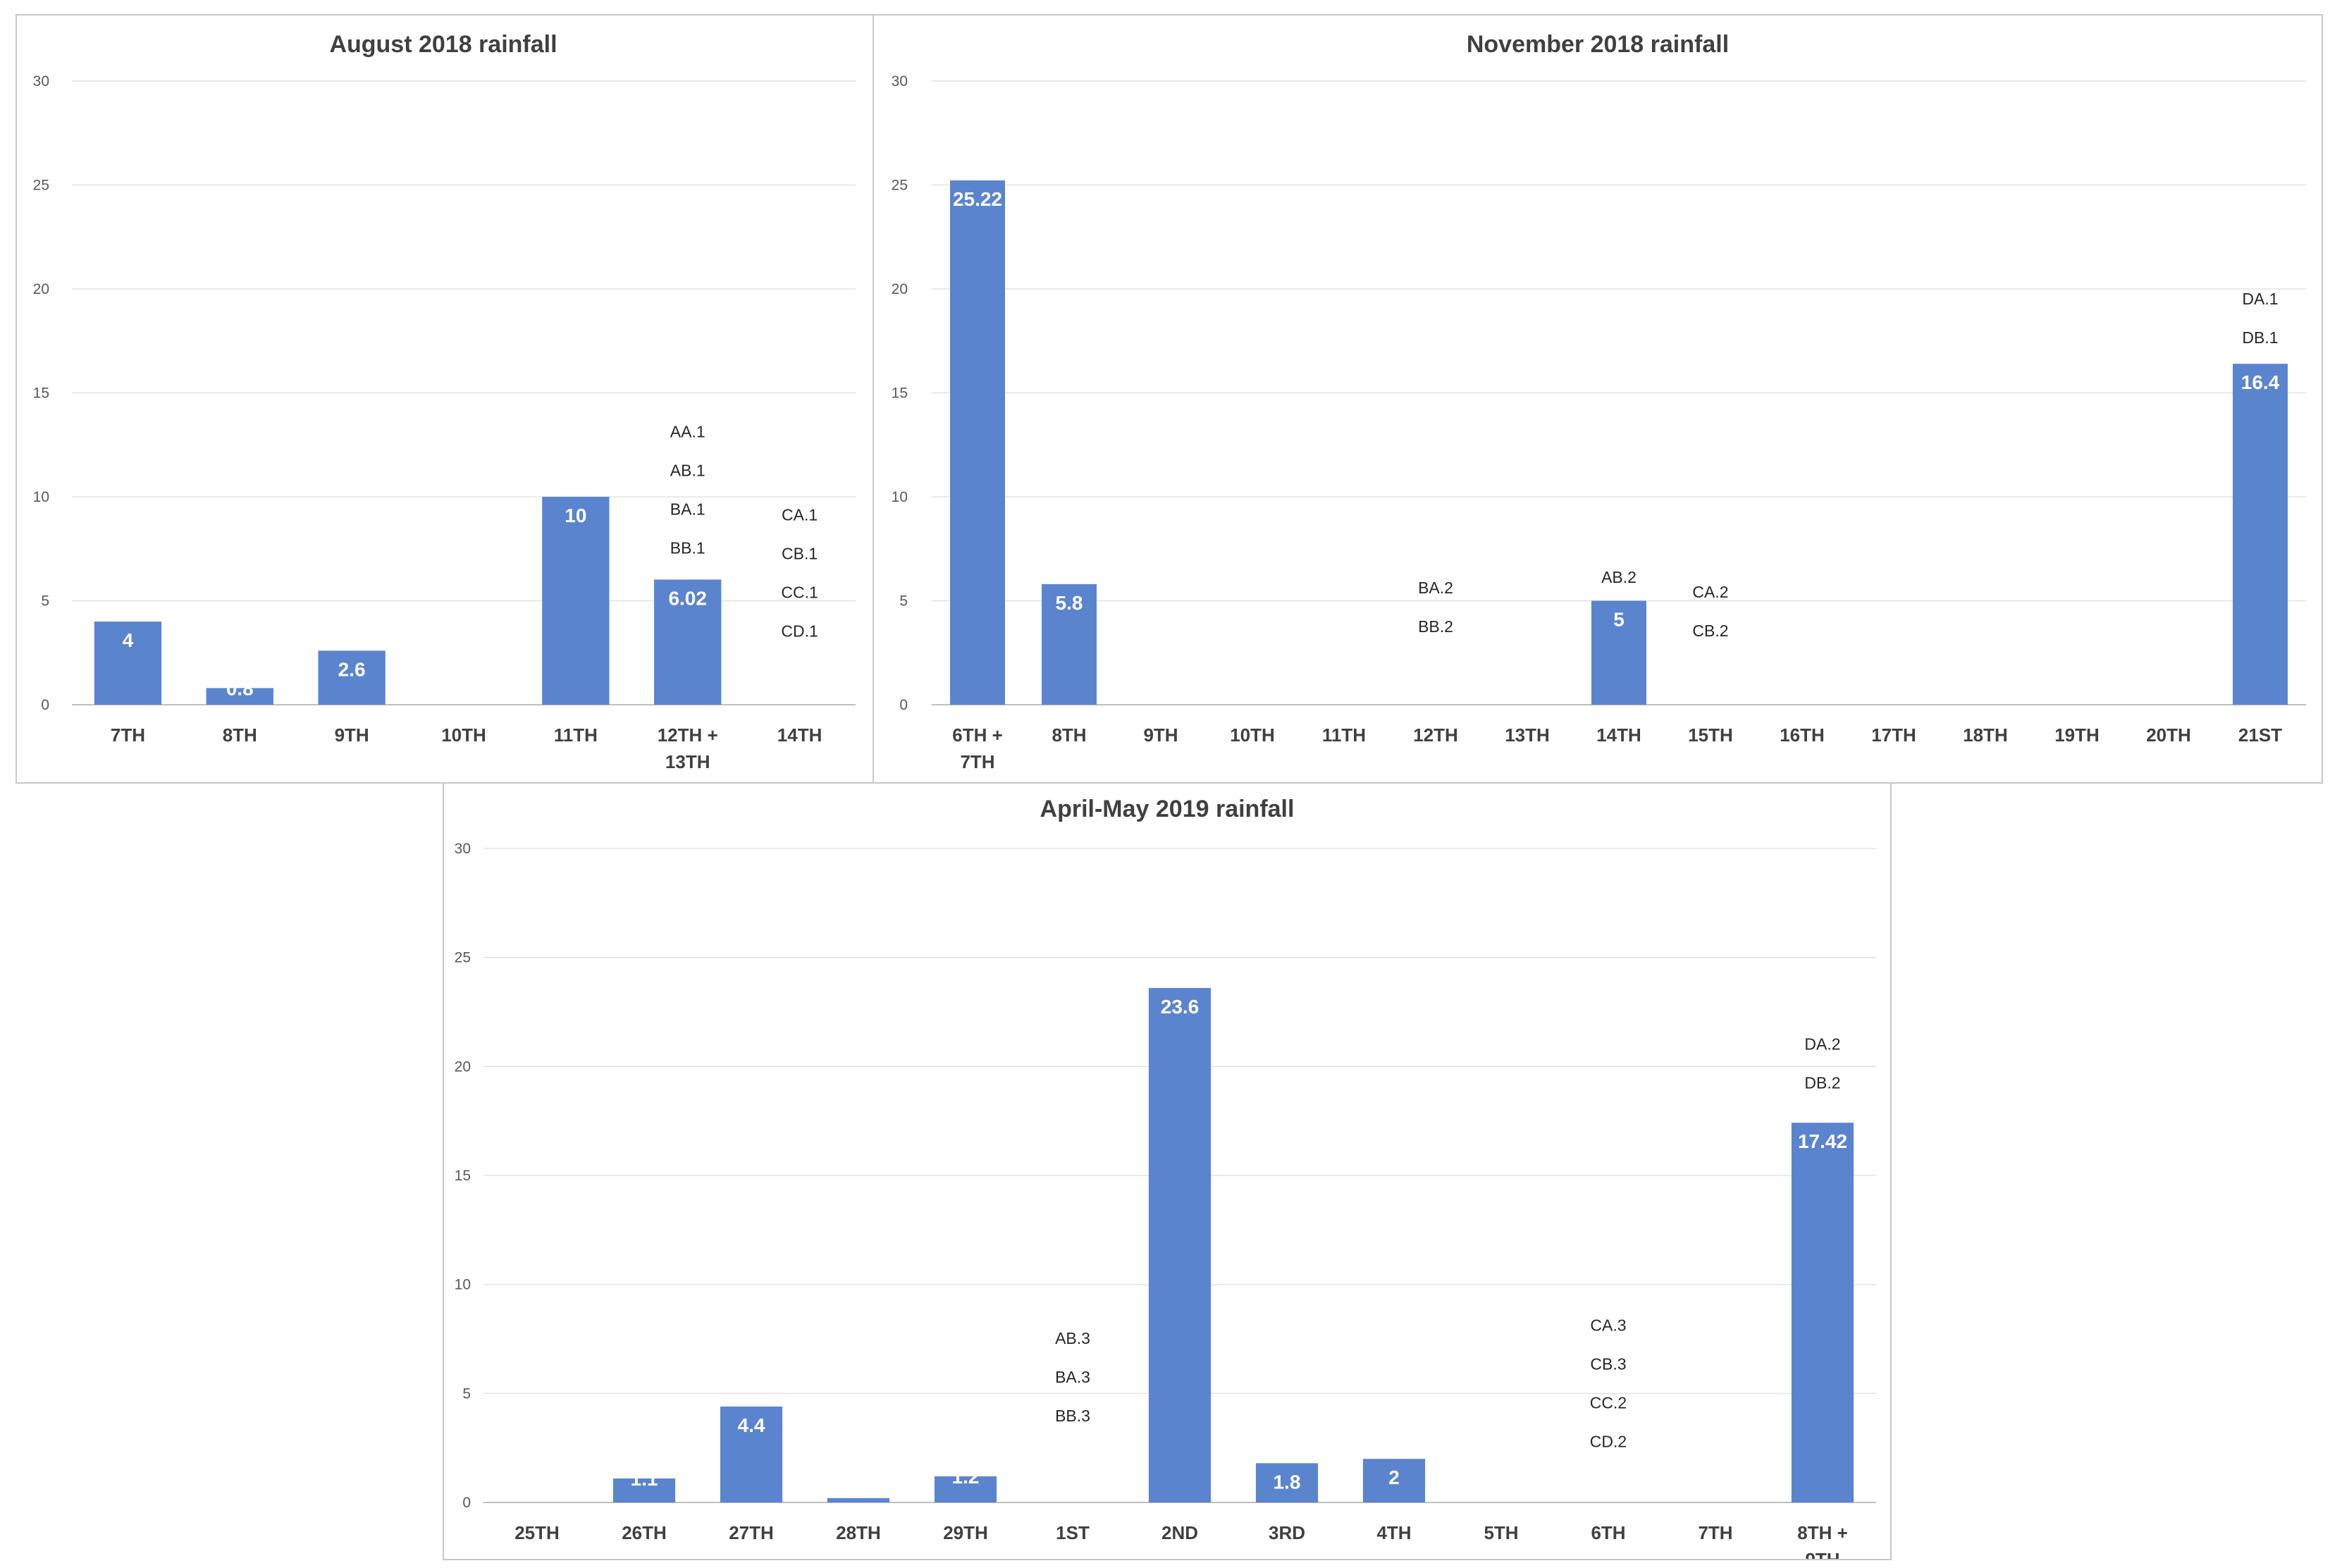 The width and height of the screenshot is (2330, 1568). I want to click on chart-title: April-May 2019 rainfall, so click(1167, 809).